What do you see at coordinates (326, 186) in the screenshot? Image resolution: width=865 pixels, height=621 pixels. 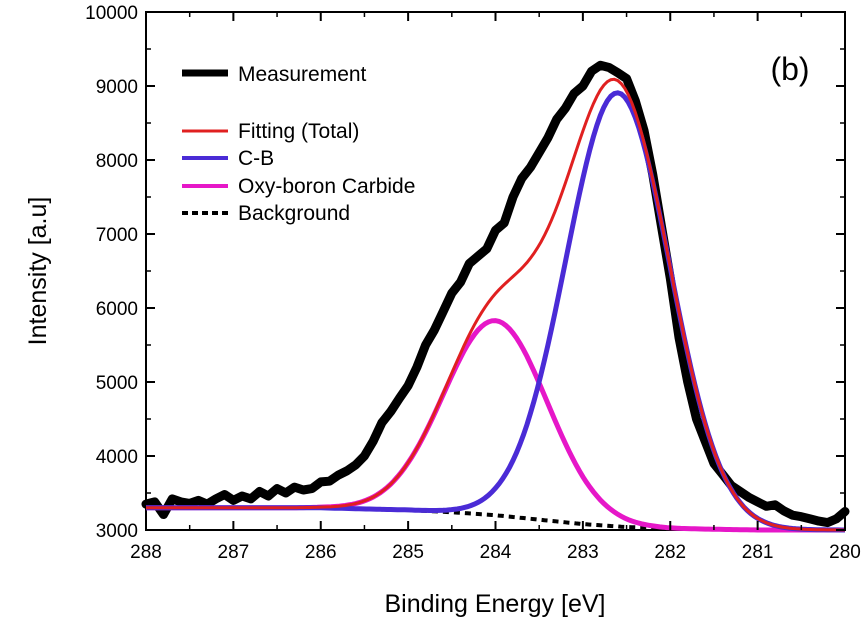 I see `legend-label-oxy-boron-carbide: Oxy-boron Carbide` at bounding box center [326, 186].